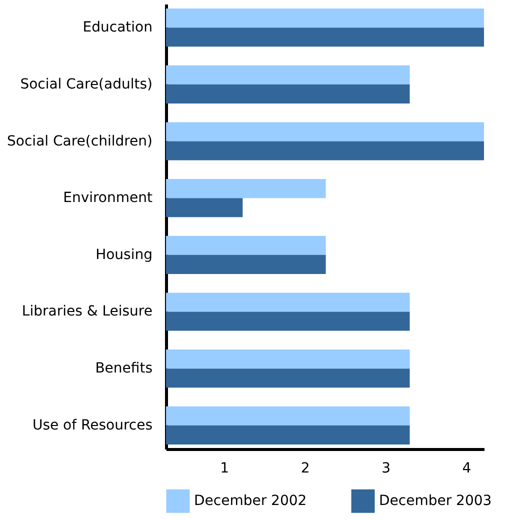 This screenshot has width=513, height=520. I want to click on y-tick-label: Social Care(adults), so click(86, 84).